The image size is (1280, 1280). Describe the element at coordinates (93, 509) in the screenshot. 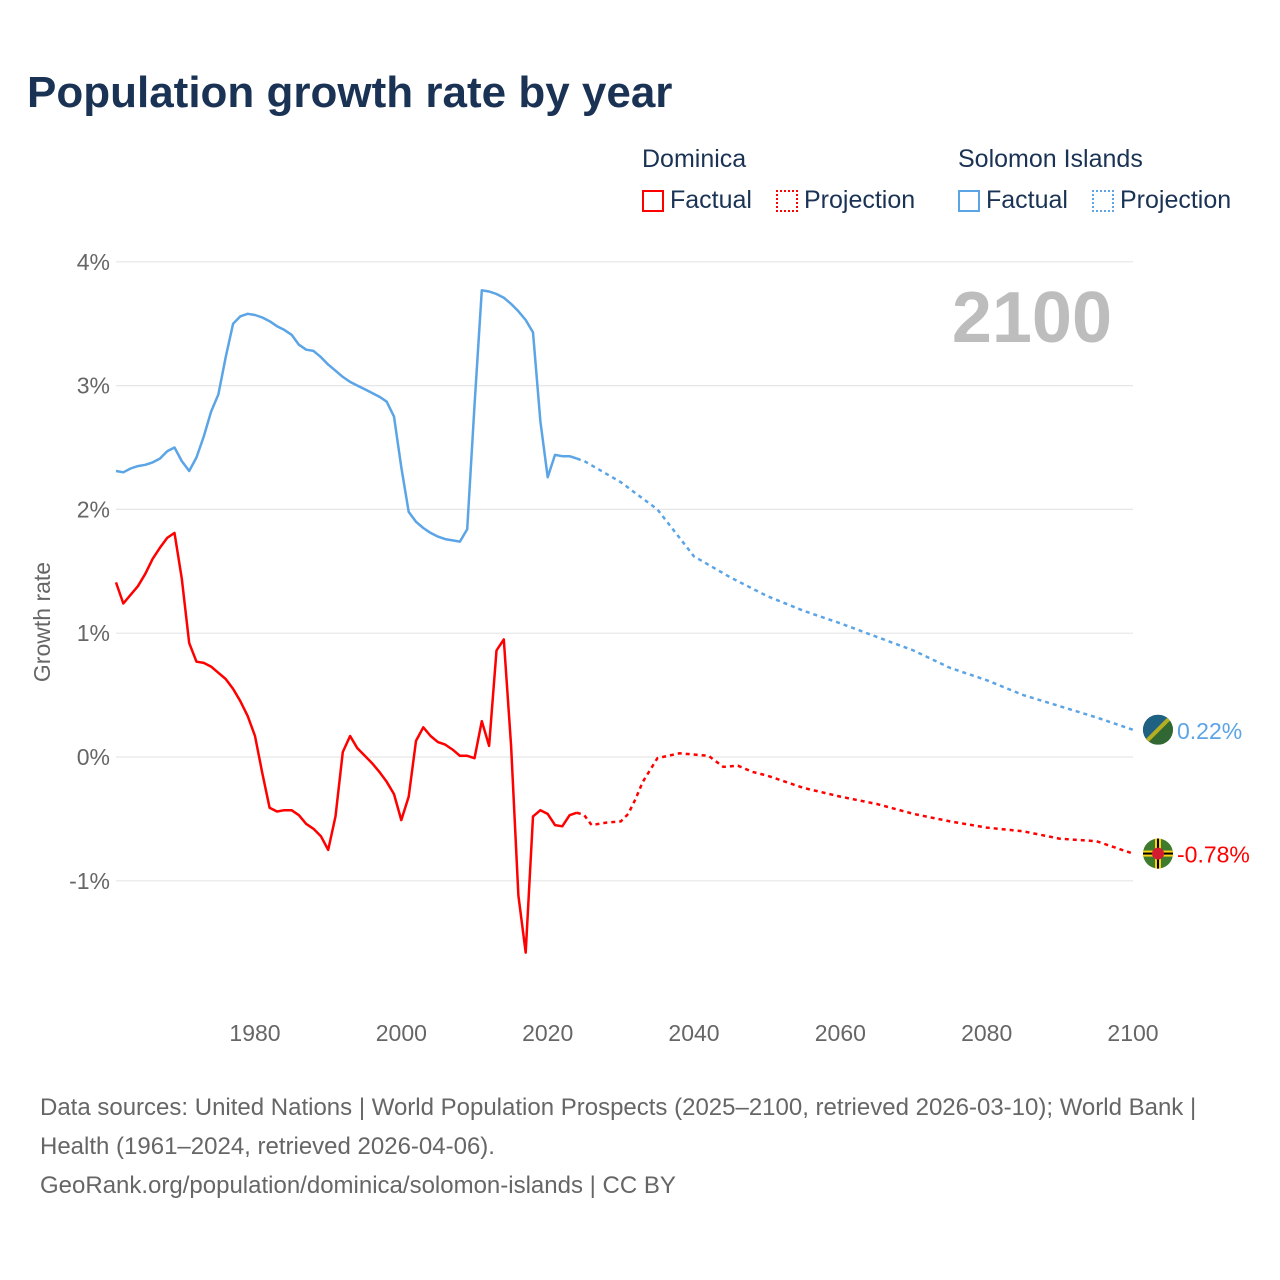

I see `y-tick-label: 2%` at that location.